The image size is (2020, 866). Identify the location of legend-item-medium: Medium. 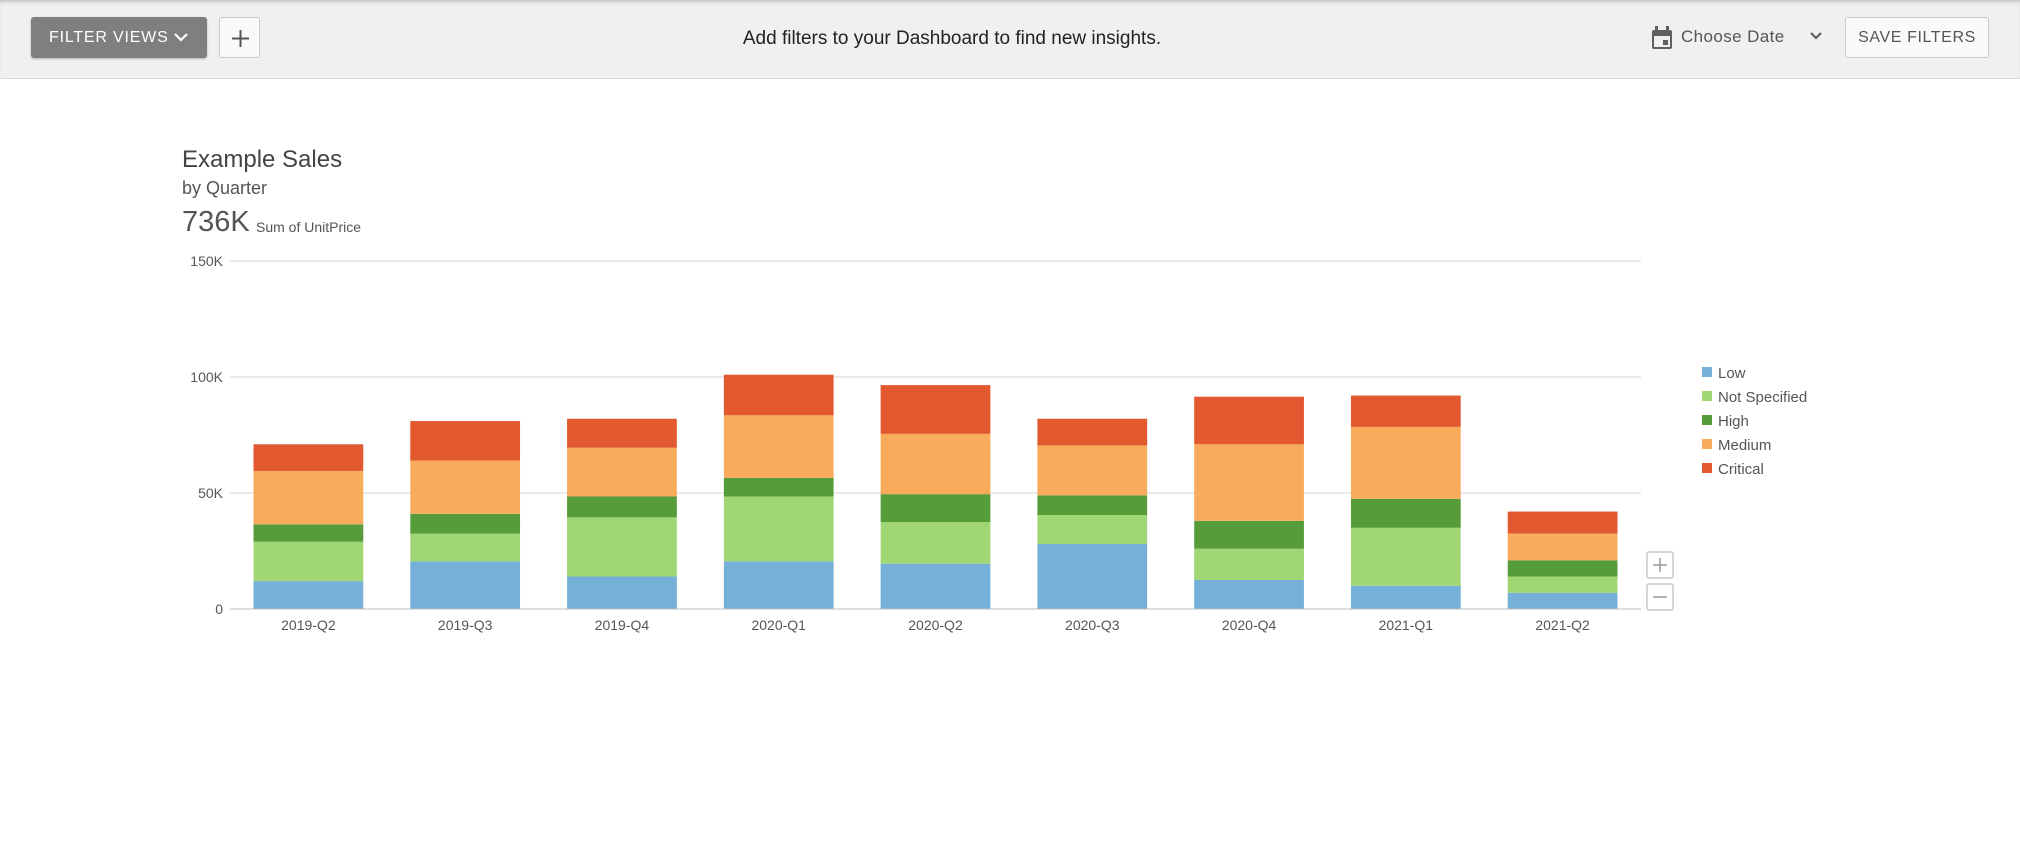
(1736, 445).